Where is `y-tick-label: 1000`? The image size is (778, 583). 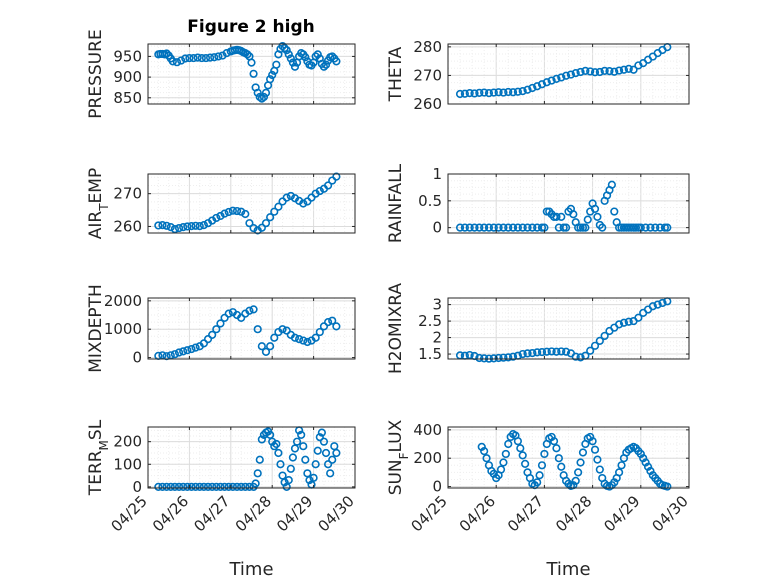
y-tick-label: 1000 is located at coordinates (123, 329).